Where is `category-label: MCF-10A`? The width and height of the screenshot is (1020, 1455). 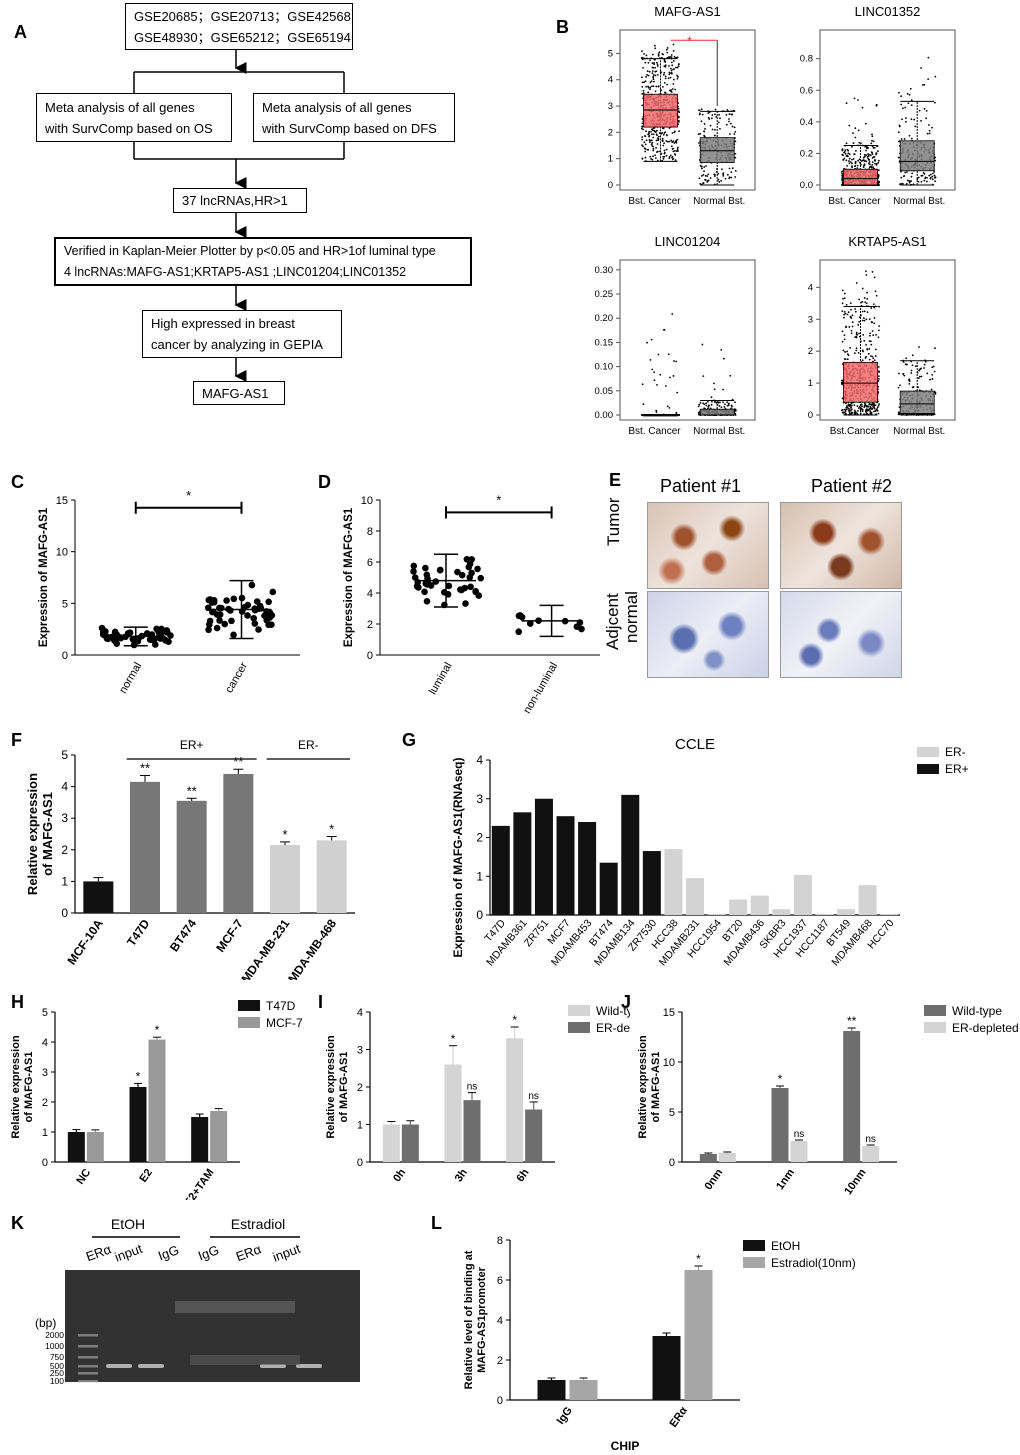 category-label: MCF-10A is located at coordinates (84, 941).